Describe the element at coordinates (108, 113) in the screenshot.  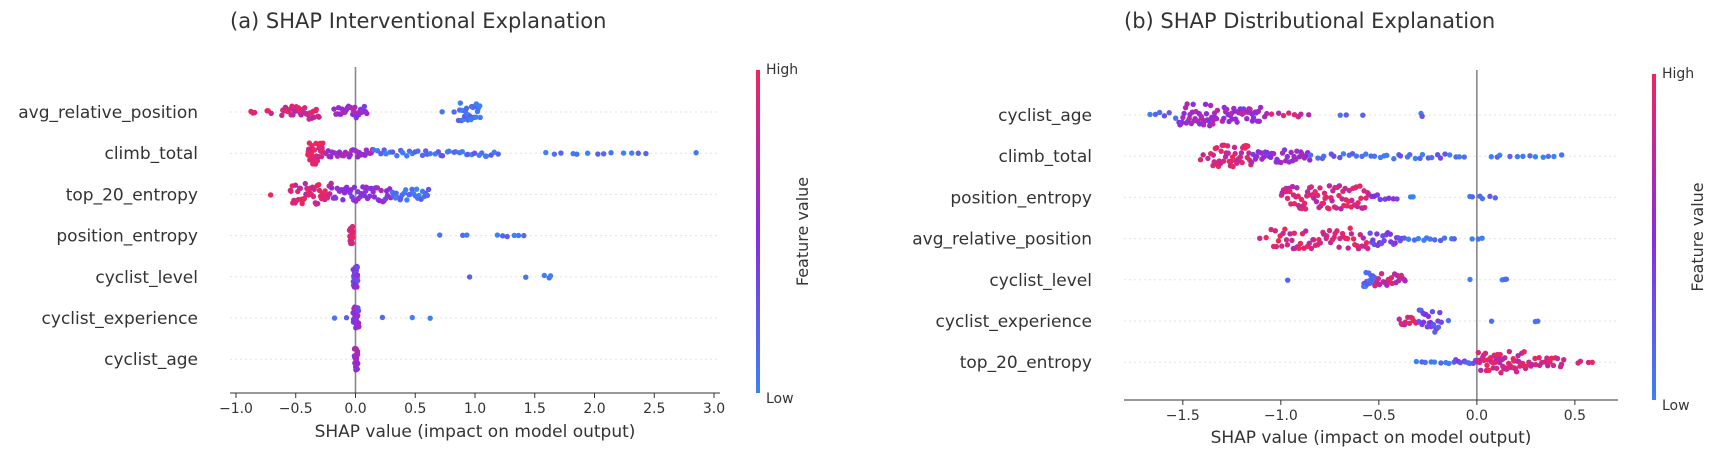
I see `feature-label-avg-relative-position: avg_relative_position` at that location.